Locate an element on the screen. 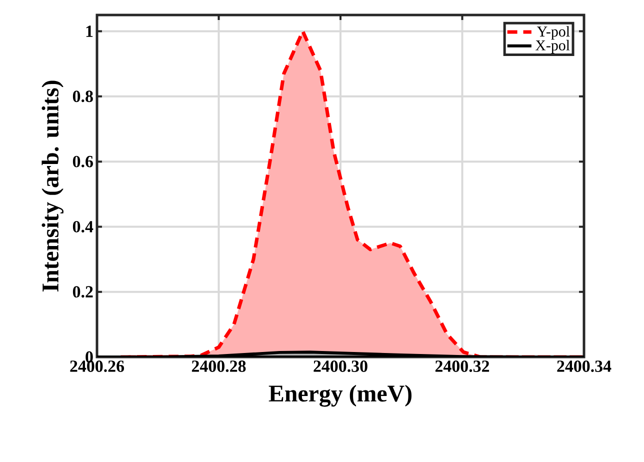 This screenshot has width=644, height=462. legend-label: Y-pol is located at coordinates (553, 33).